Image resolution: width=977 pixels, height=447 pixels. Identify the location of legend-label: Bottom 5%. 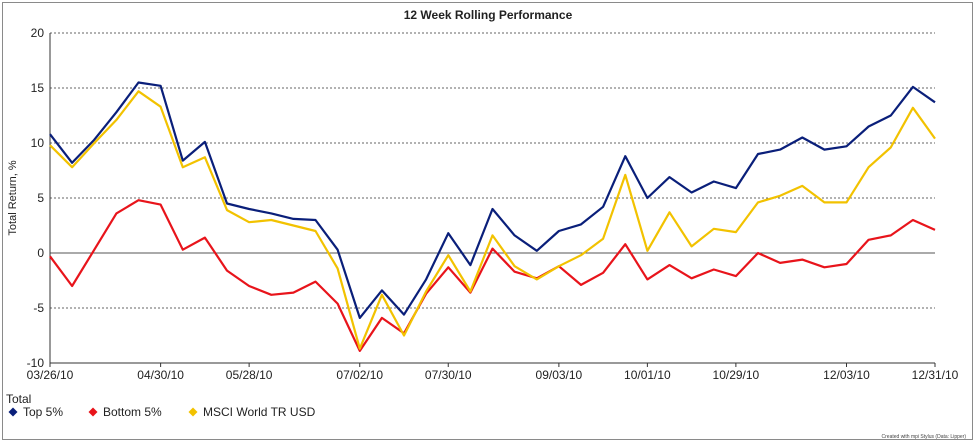
(132, 412).